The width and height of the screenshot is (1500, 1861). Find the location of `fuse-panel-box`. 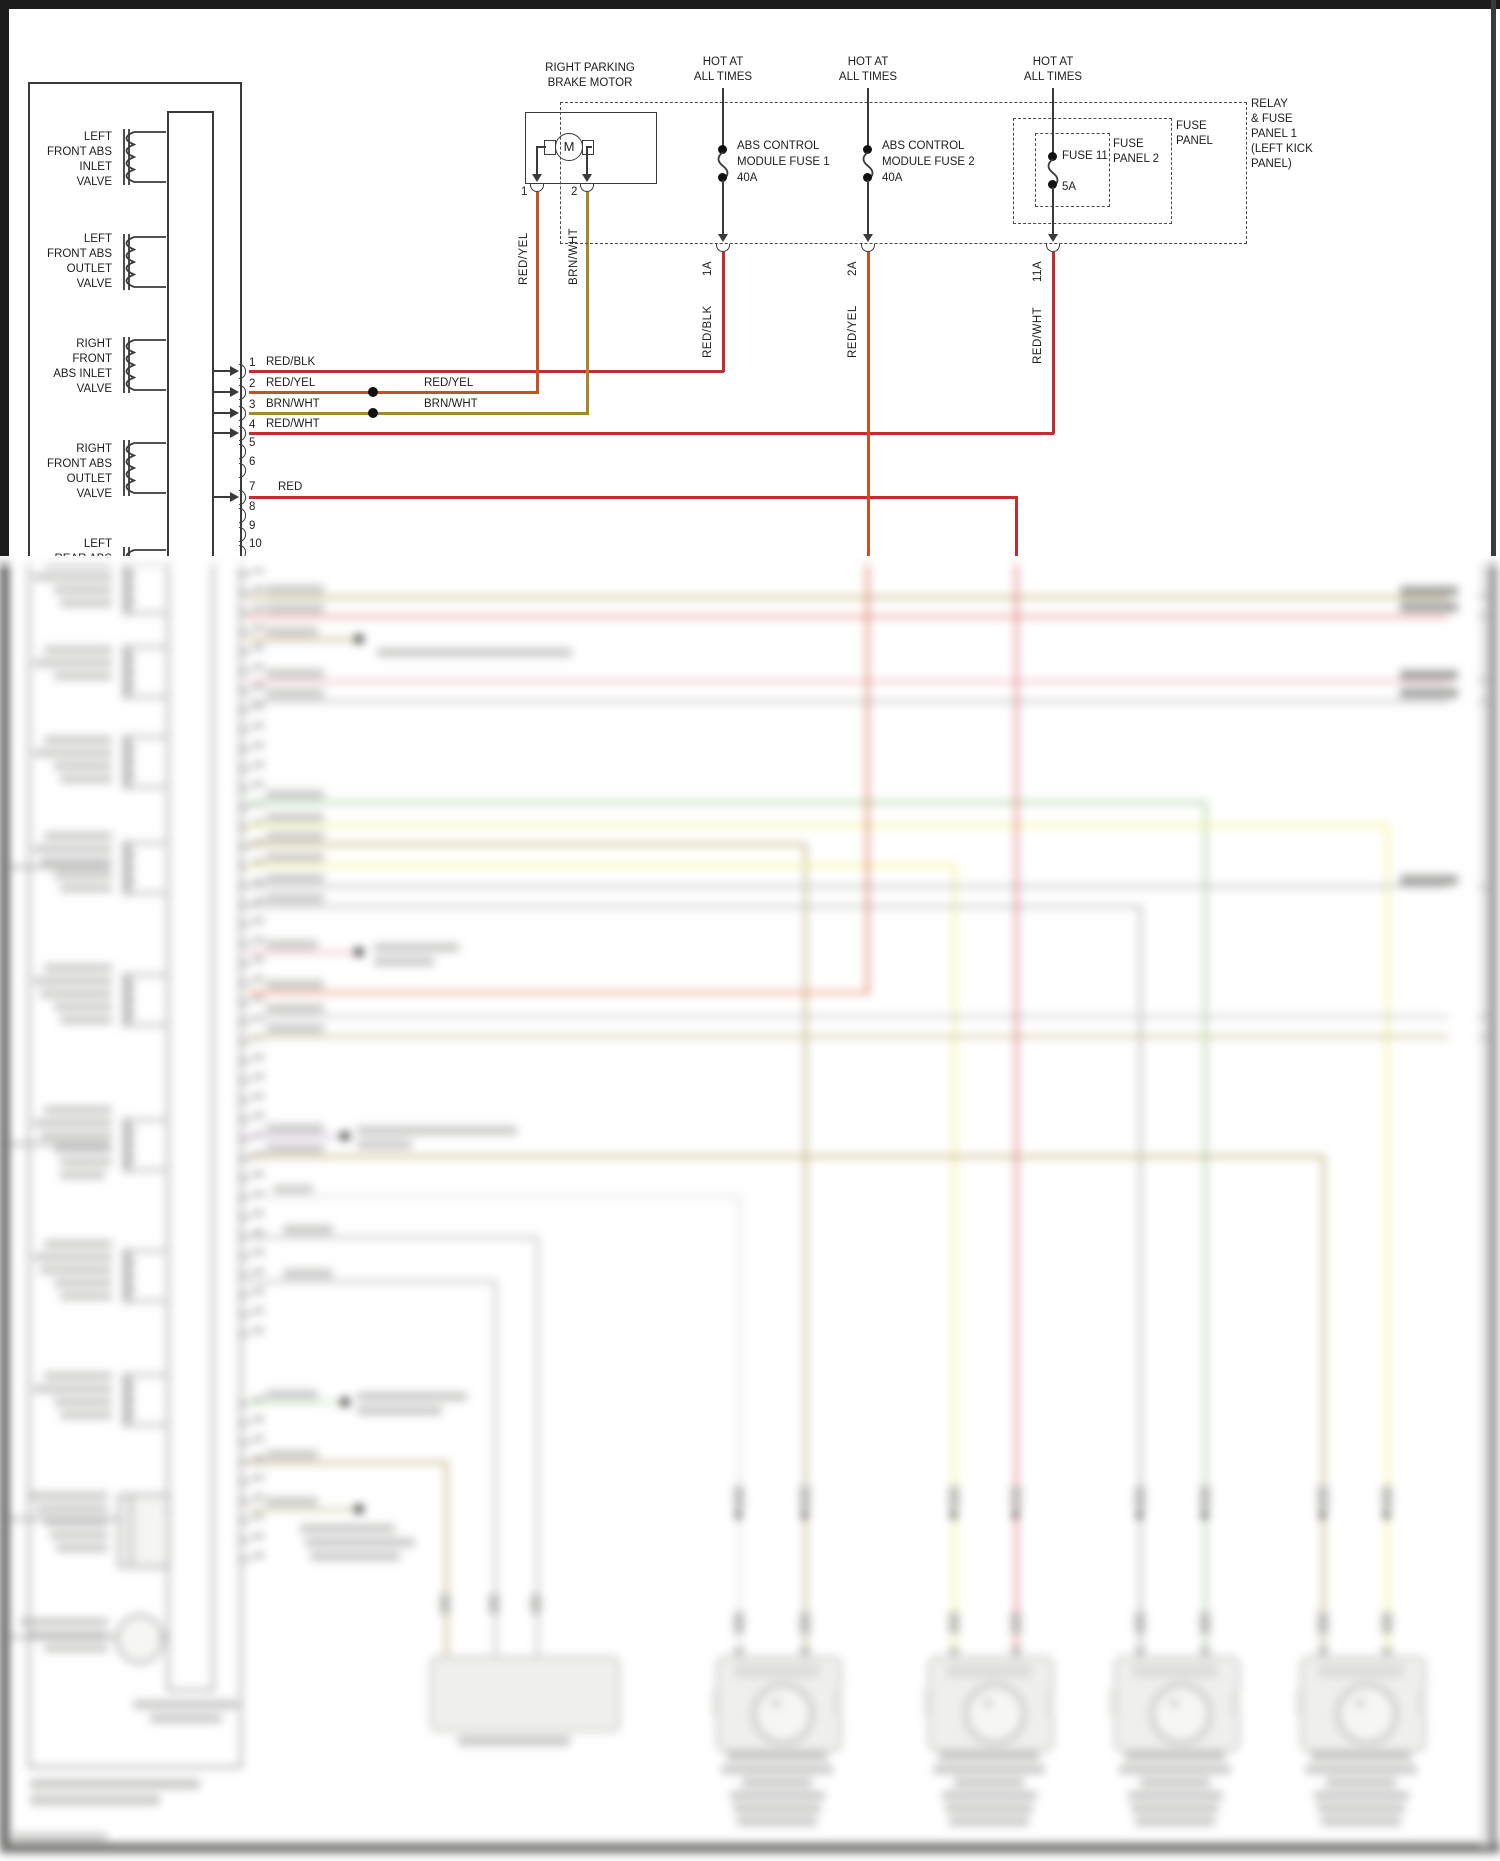

fuse-panel-box is located at coordinates (1092, 171).